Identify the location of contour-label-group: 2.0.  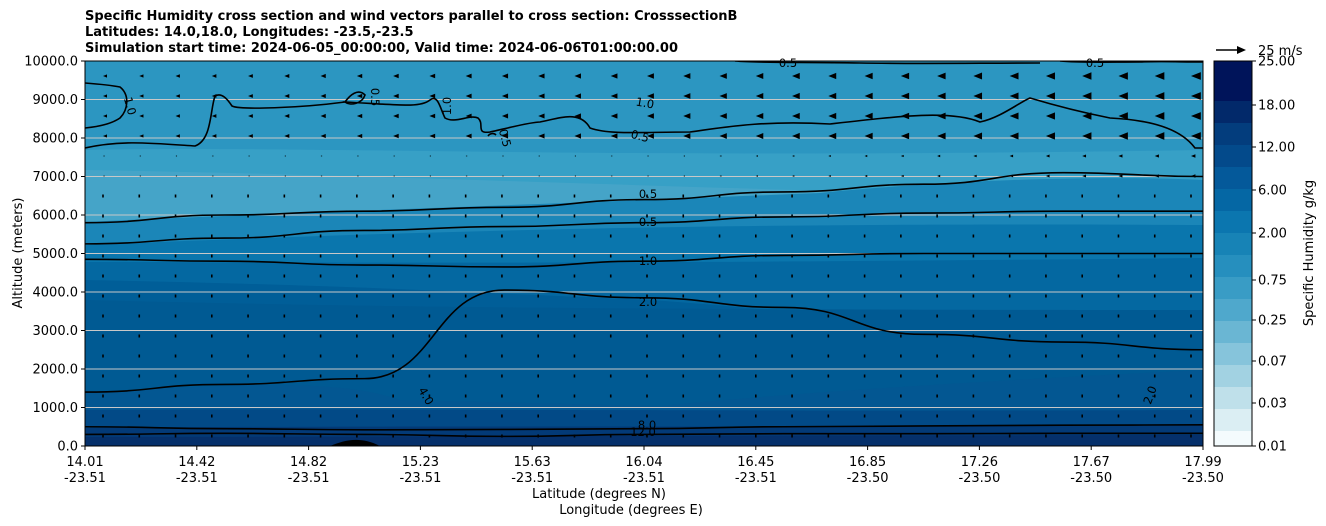
(648, 302).